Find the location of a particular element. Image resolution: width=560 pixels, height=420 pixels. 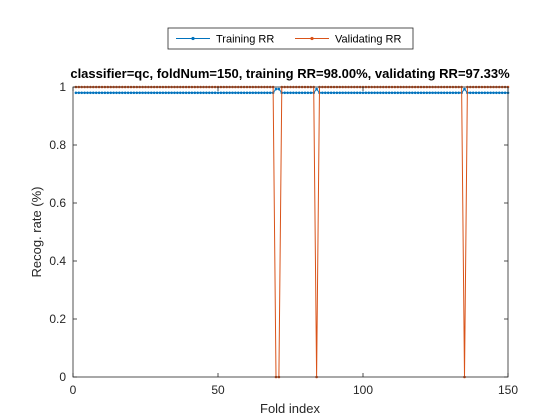

y-axis-label: Recog. rate (%) is located at coordinates (36, 231).